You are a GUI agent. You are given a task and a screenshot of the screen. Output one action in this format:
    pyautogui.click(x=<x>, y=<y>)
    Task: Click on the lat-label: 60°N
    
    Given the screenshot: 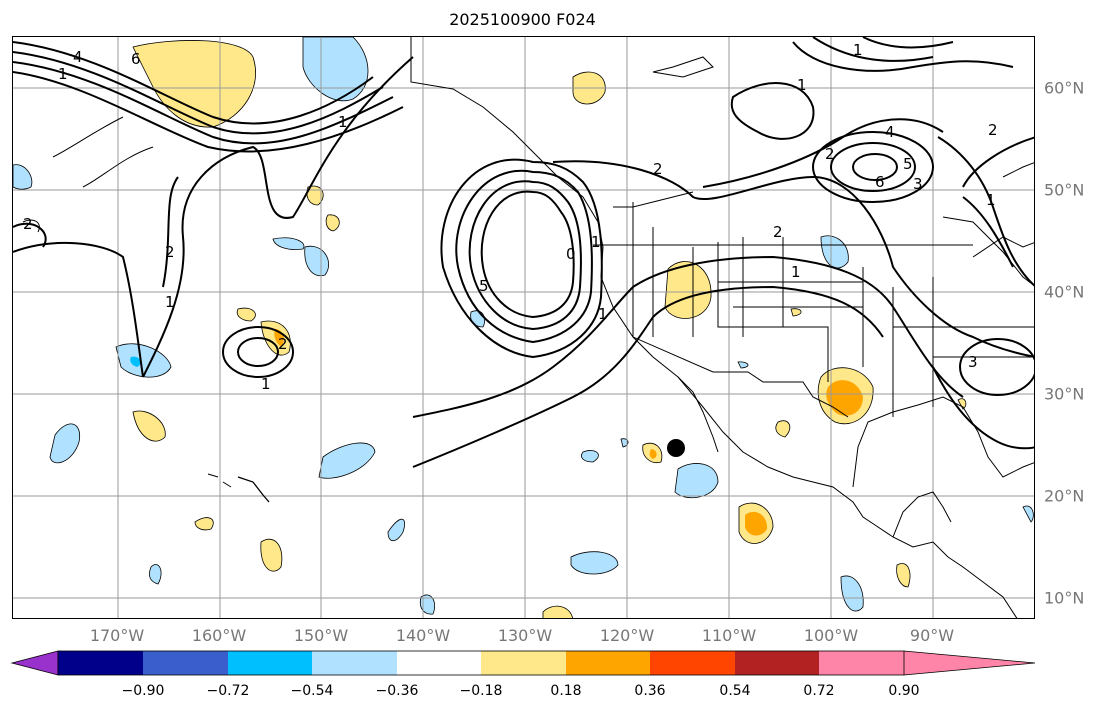 What is the action you would take?
    pyautogui.click(x=1064, y=88)
    